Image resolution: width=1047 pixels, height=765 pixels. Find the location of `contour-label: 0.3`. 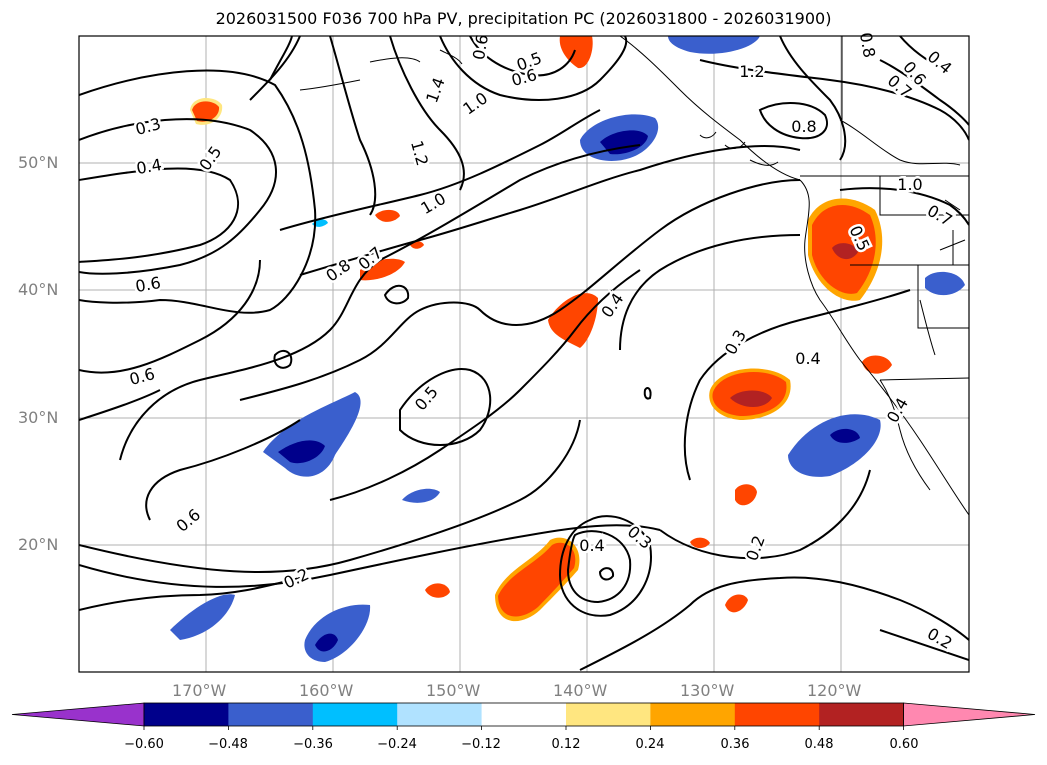

contour-label: 0.3 is located at coordinates (148, 126).